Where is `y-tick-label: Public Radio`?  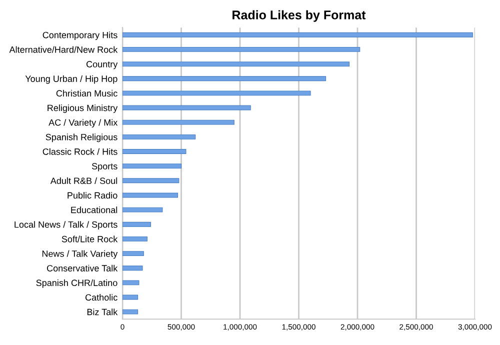 y-tick-label: Public Radio is located at coordinates (93, 195).